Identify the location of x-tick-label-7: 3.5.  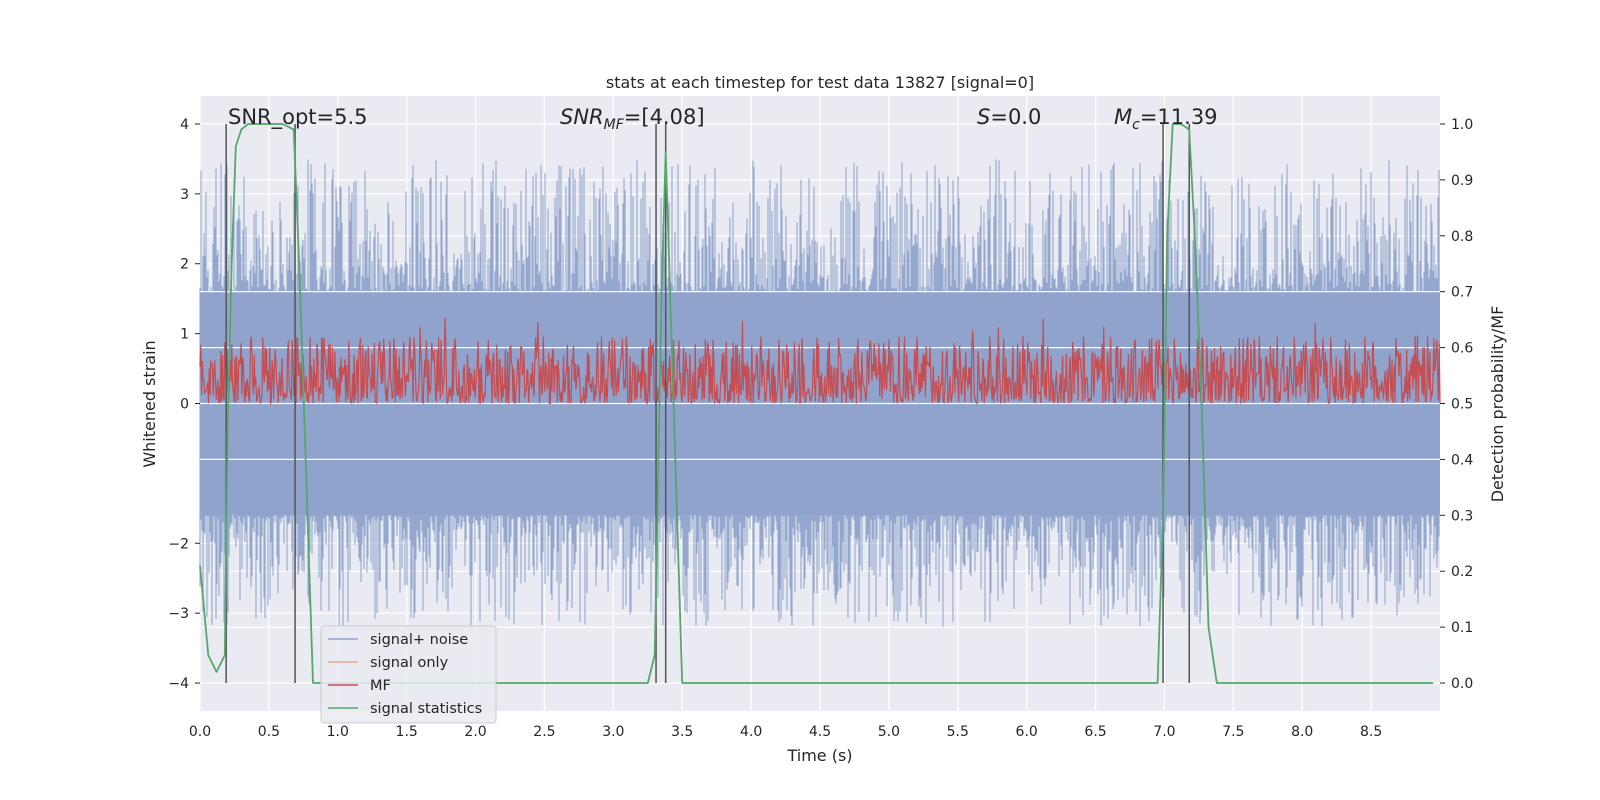
(682, 732).